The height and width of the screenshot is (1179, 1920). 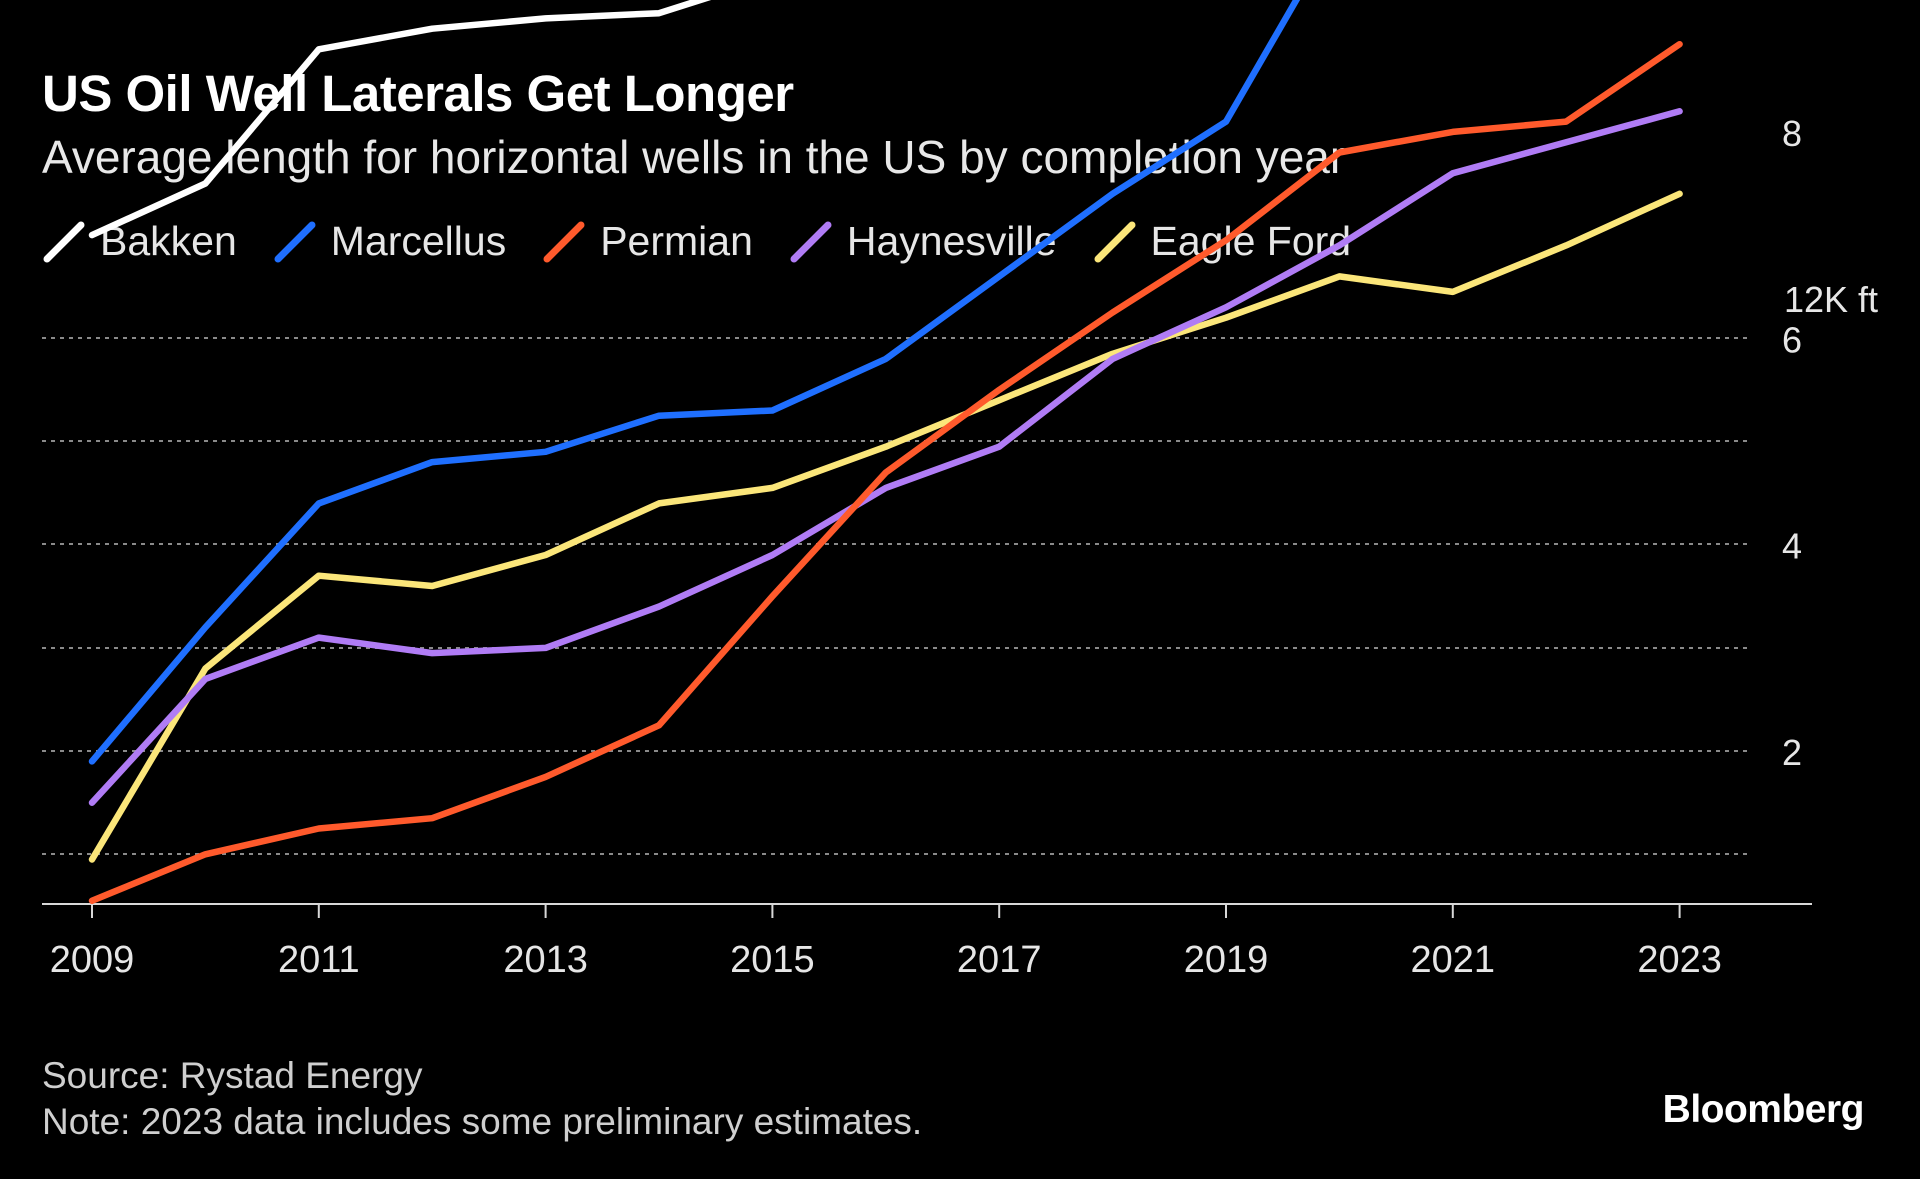 What do you see at coordinates (1792, 133) in the screenshot?
I see `y-tick-label: 8` at bounding box center [1792, 133].